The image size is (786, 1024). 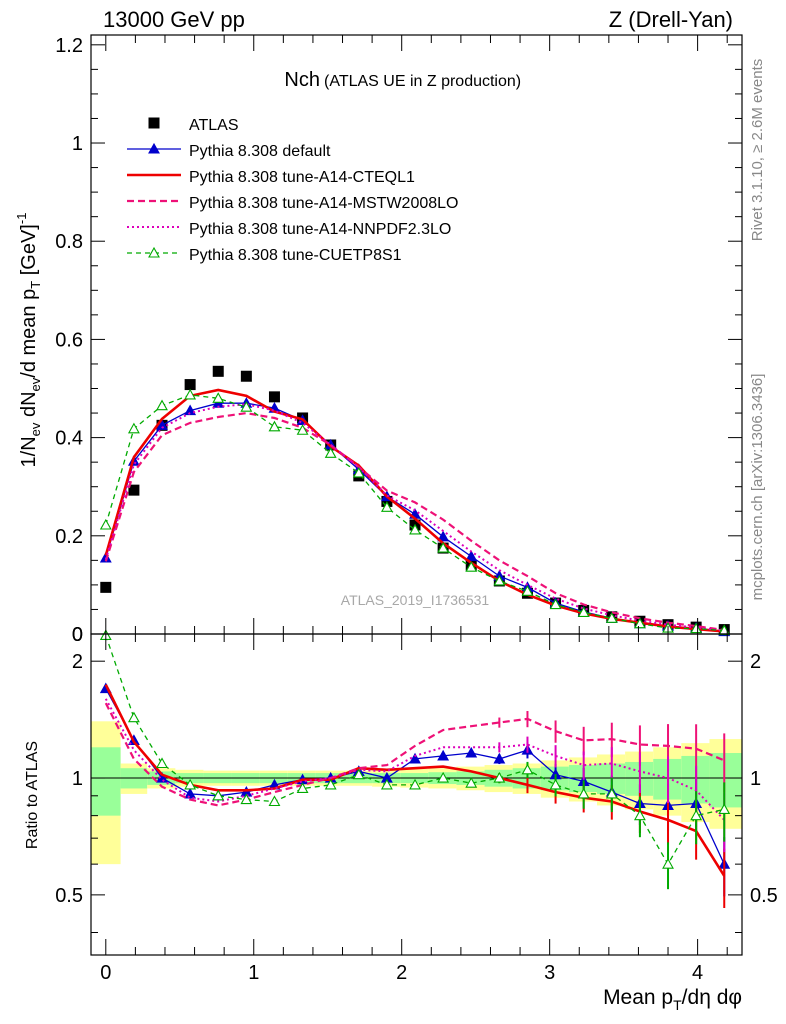 I want to click on x-tick-label: 1, so click(x=253, y=973).